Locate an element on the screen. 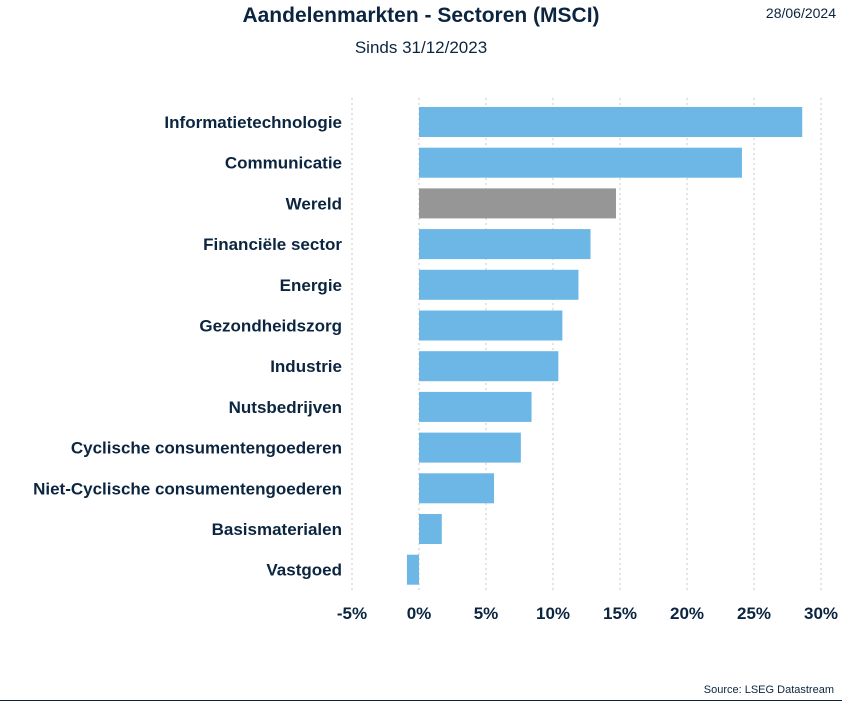  category-label: Gezondheidszorg is located at coordinates (270, 326).